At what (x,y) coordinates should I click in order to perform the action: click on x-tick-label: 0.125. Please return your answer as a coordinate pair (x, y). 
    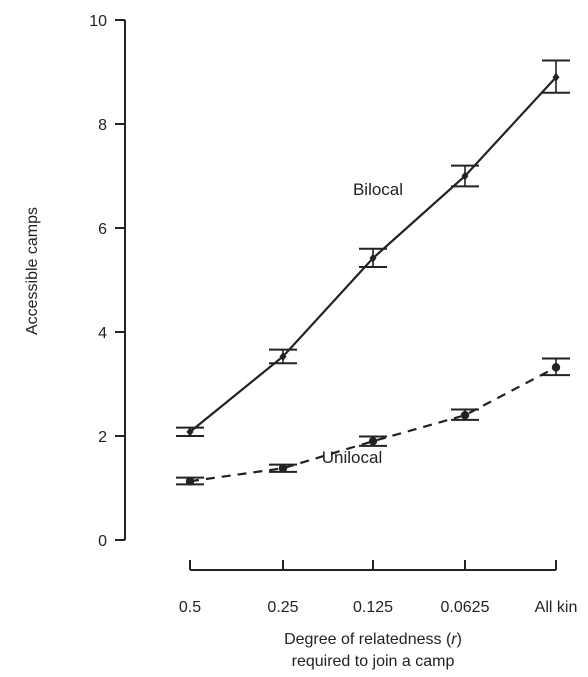
    Looking at the image, I should click on (373, 607).